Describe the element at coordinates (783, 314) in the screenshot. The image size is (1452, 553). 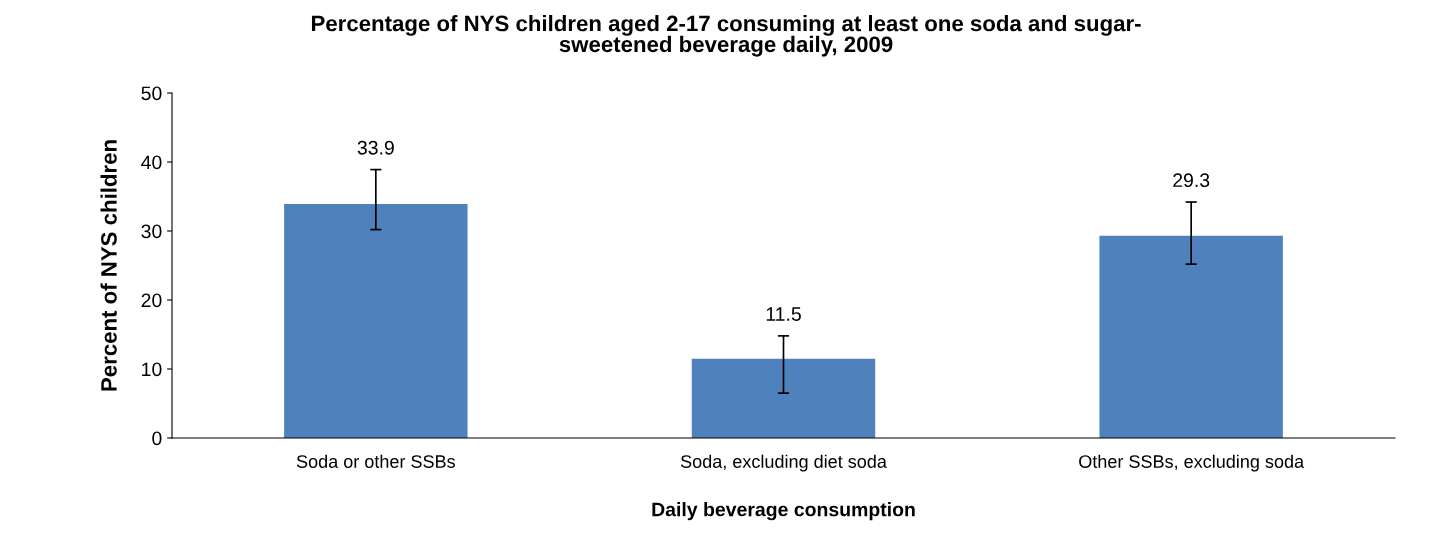
I see `data-label: 11.5` at that location.